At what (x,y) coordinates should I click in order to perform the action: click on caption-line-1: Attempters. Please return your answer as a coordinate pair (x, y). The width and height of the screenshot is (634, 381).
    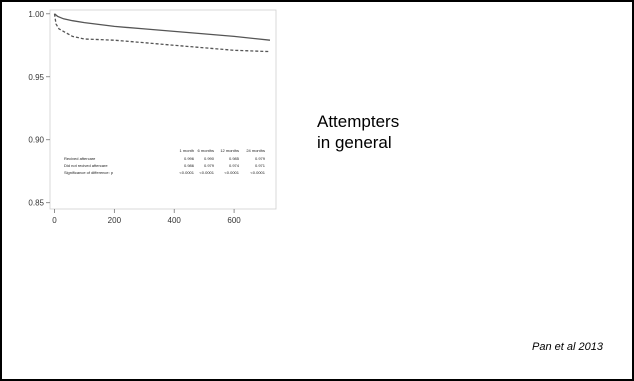
    Looking at the image, I should click on (358, 121).